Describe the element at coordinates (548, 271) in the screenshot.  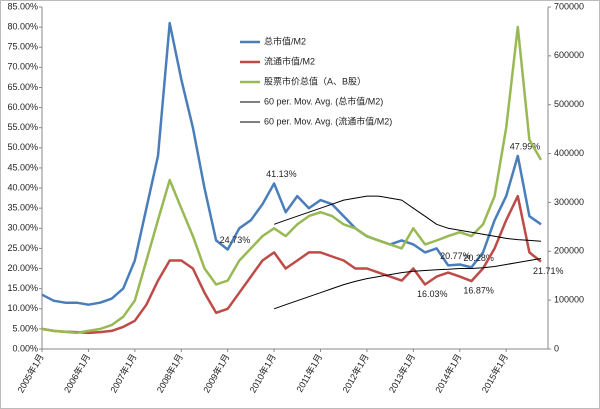
I see `data-label: 21.71%` at that location.